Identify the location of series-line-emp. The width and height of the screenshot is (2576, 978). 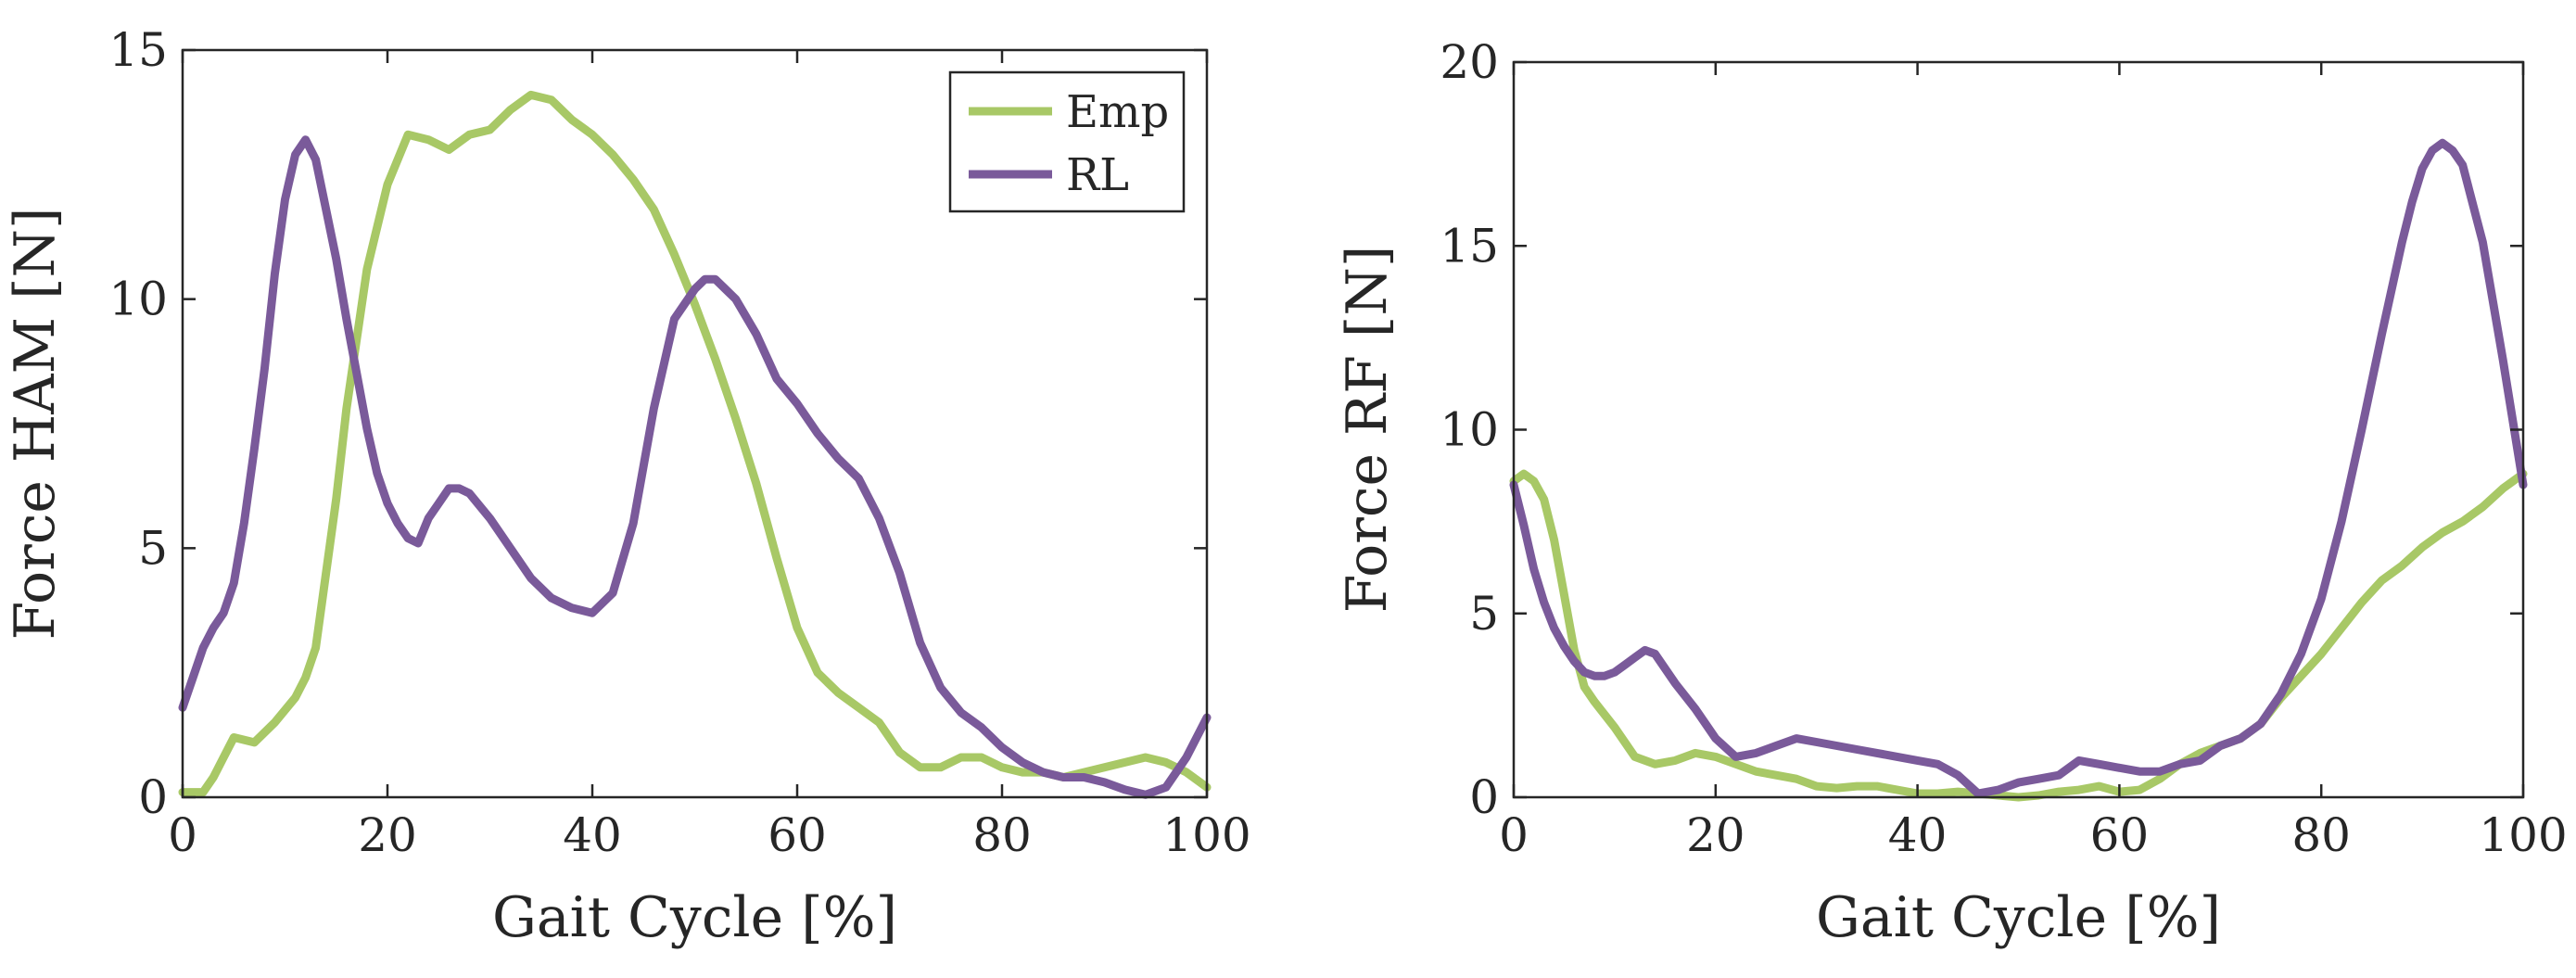
(2018, 635).